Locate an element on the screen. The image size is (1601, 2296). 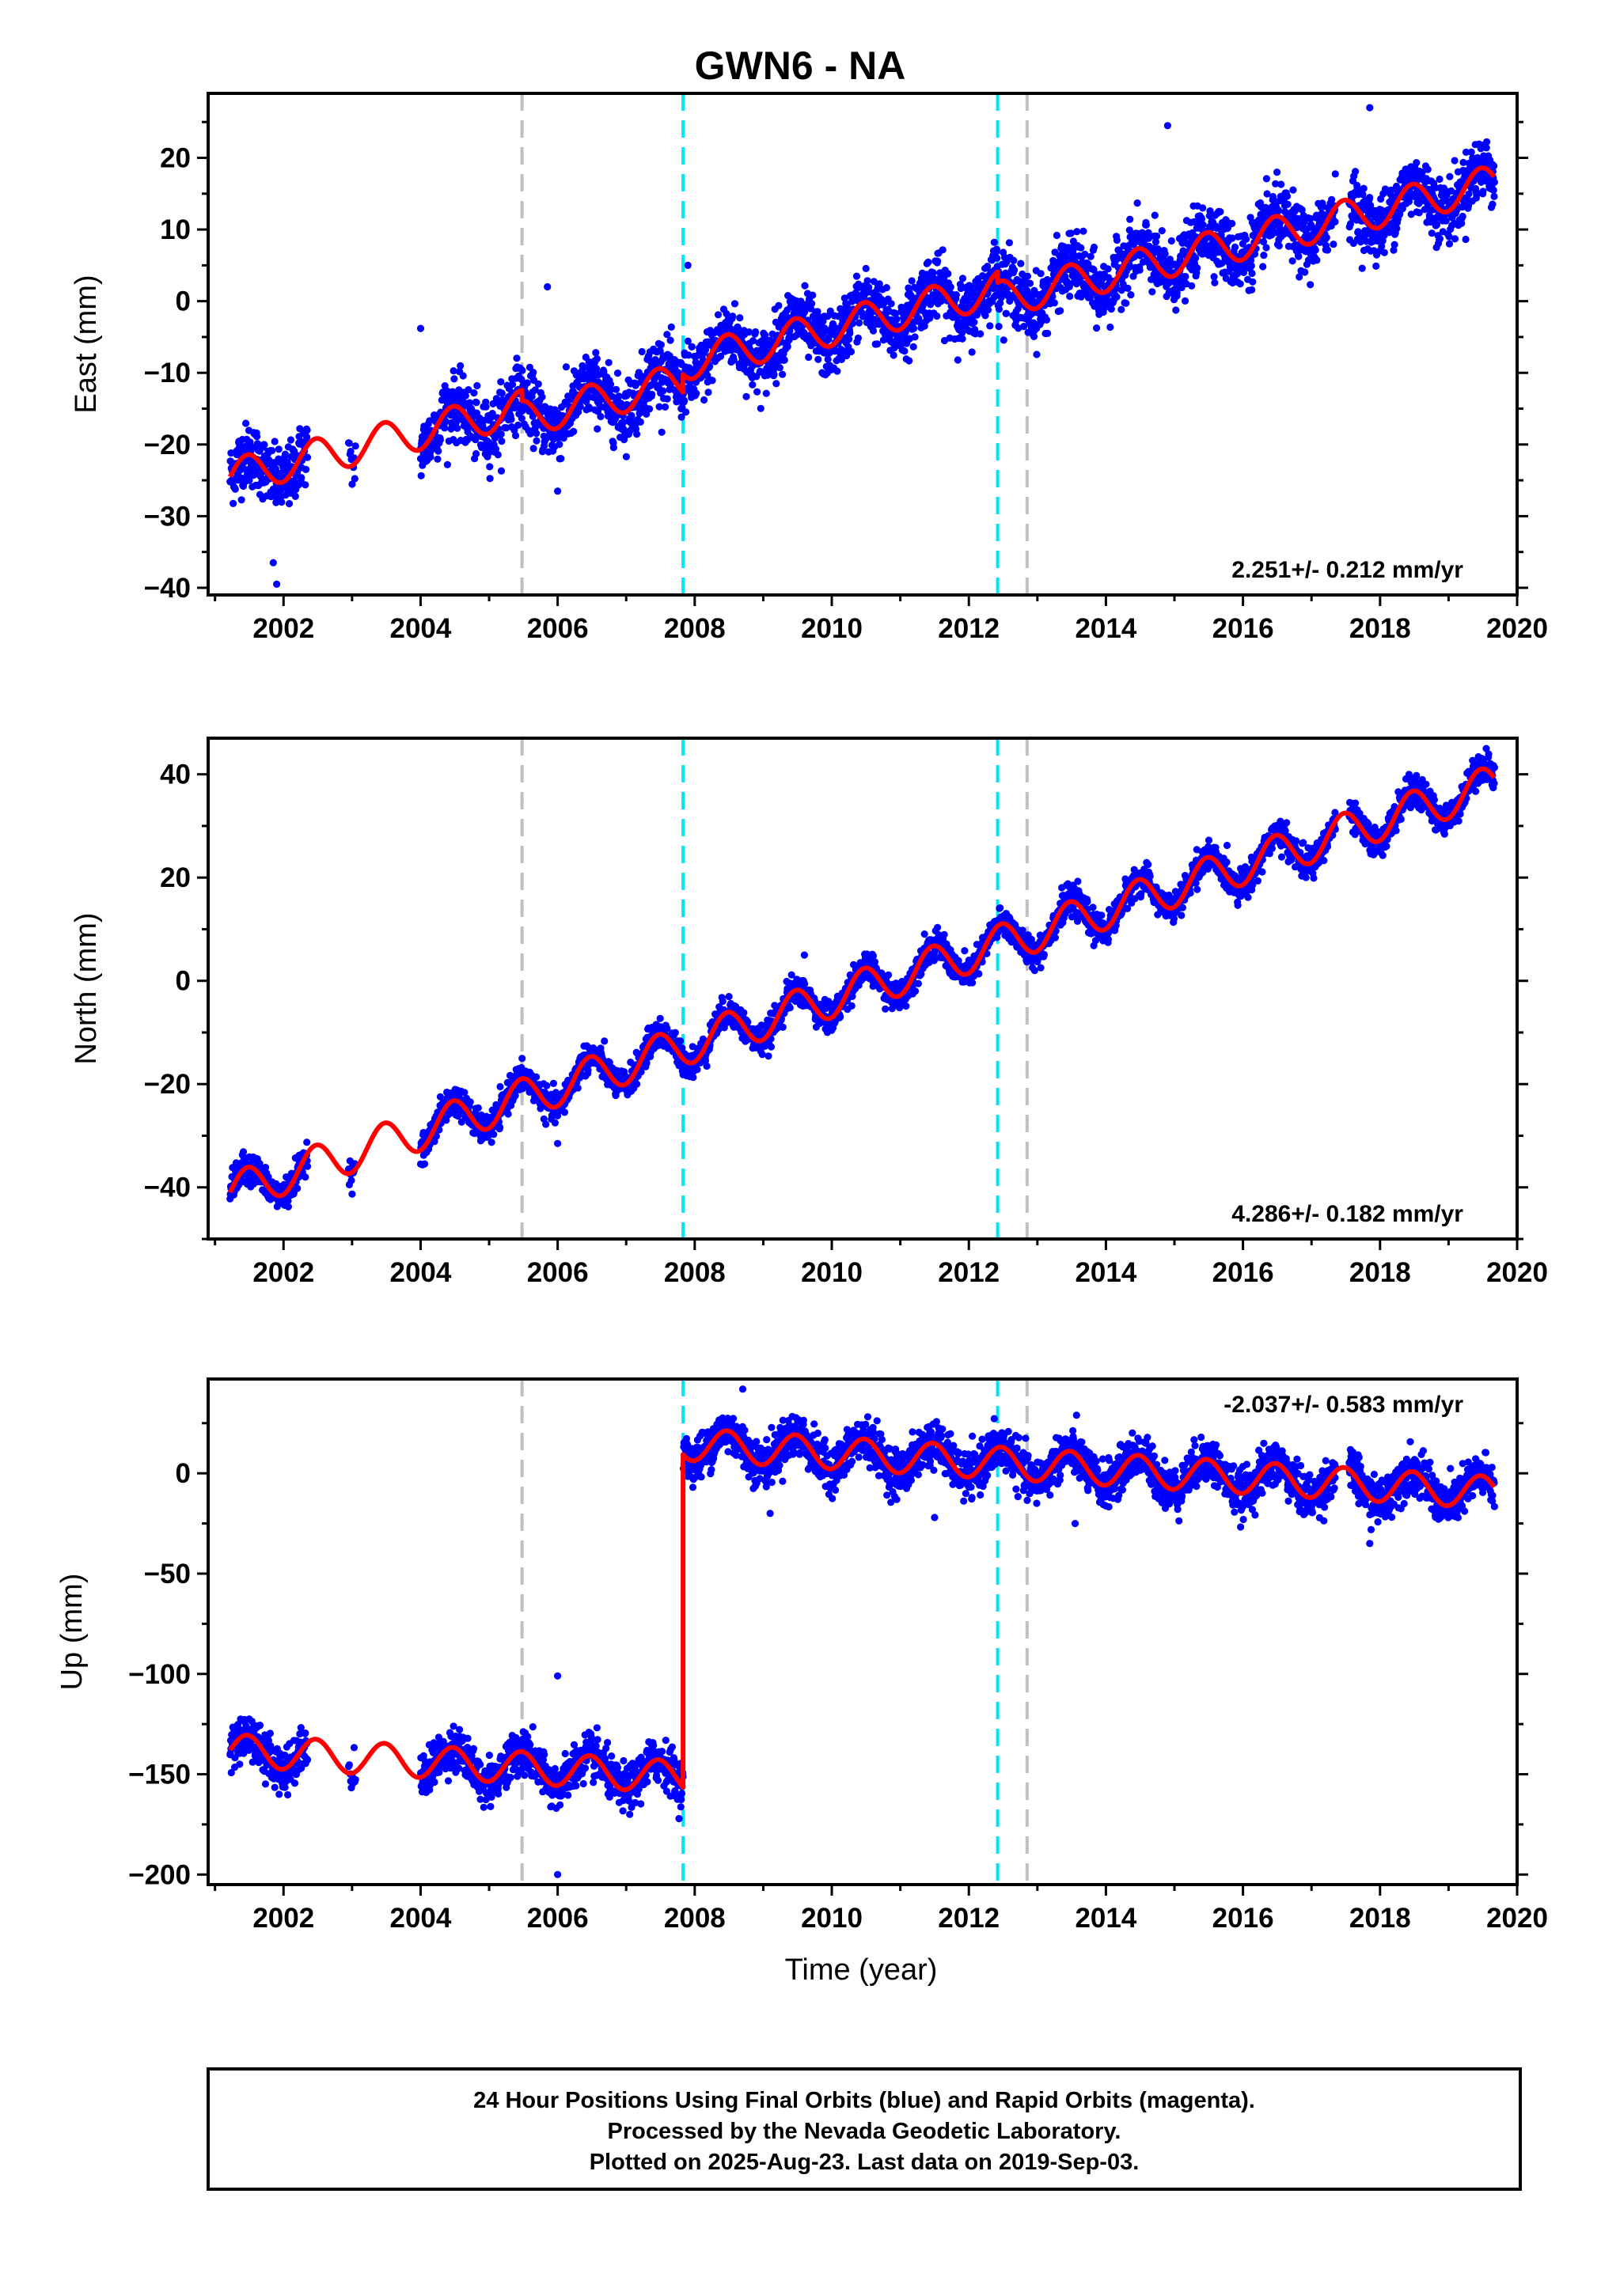
east-y-tick-label: −40 is located at coordinates (168, 588).